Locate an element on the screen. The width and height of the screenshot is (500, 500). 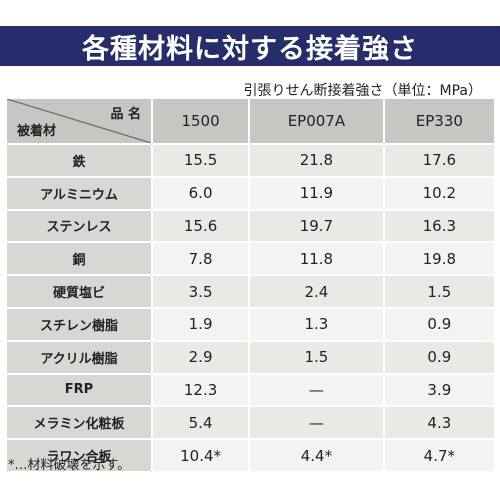
row-material-label: 硬質塩ビ is located at coordinates (79, 290).